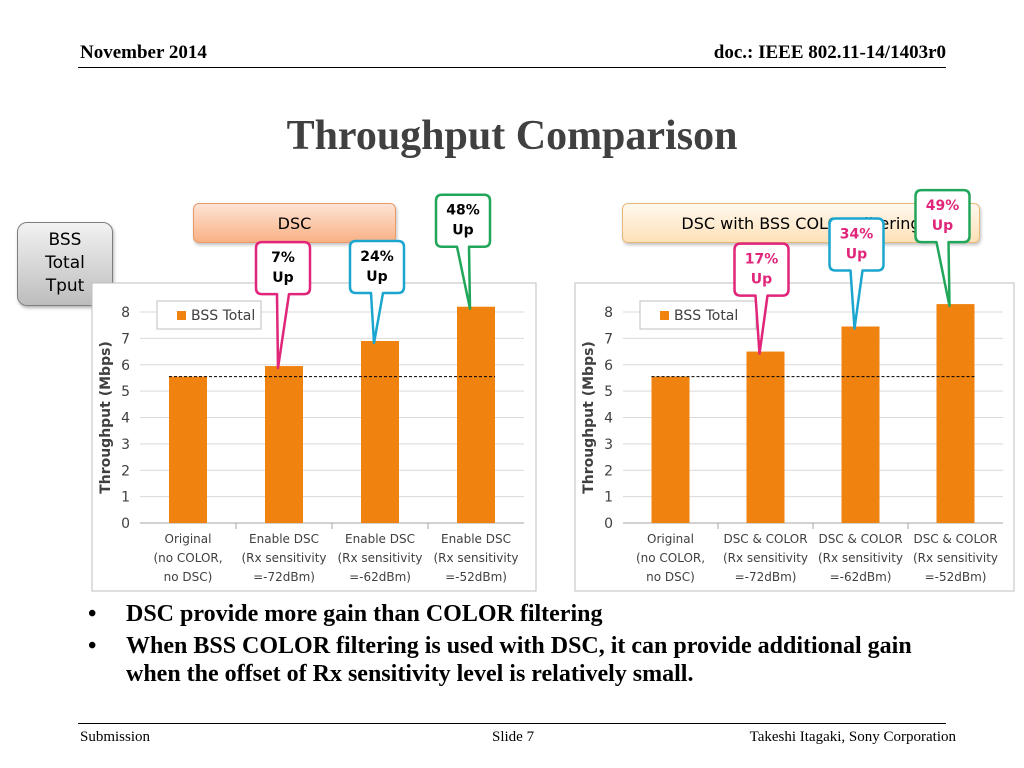 The image size is (1024, 768). What do you see at coordinates (65, 286) in the screenshot?
I see `bss-label-line: Tput` at bounding box center [65, 286].